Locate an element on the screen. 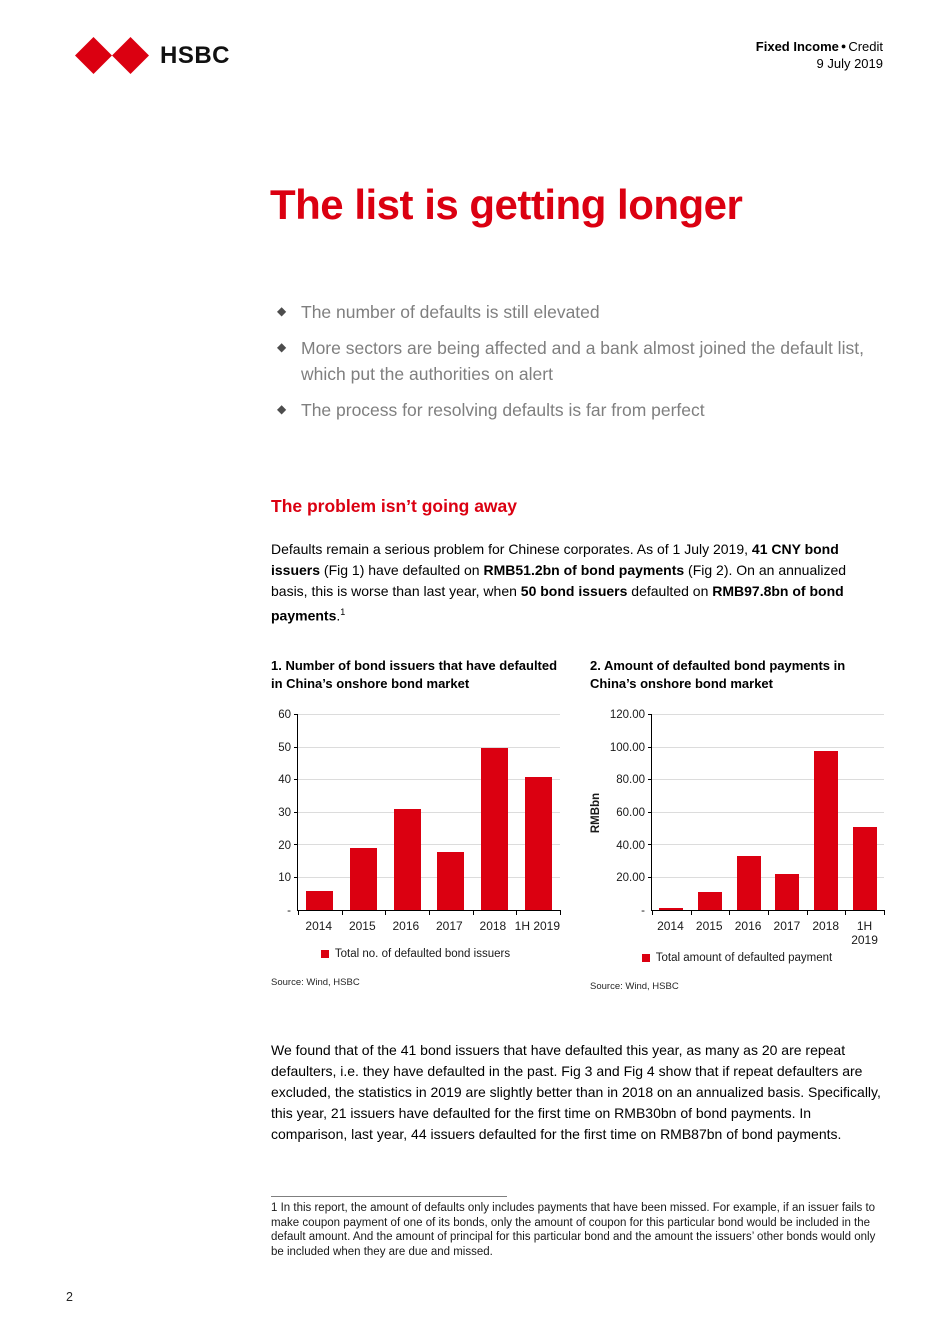 This screenshot has width=950, height=1344. text-run: 1 is located at coordinates (343, 612).